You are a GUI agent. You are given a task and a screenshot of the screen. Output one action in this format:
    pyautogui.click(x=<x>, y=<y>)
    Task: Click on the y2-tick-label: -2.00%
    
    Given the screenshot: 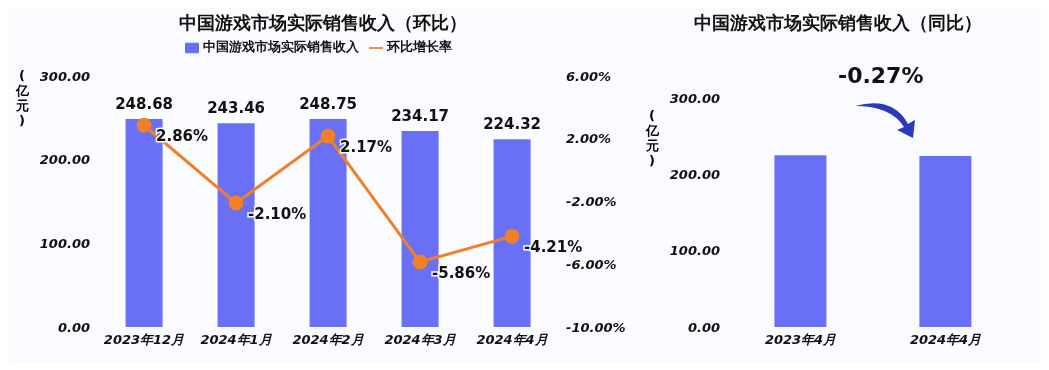 What is the action you would take?
    pyautogui.click(x=591, y=202)
    